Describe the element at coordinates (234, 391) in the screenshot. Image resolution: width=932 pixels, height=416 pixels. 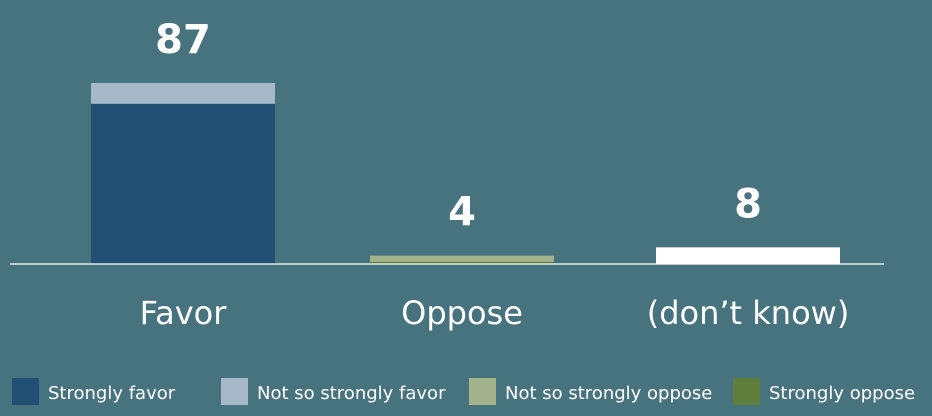
I see `legend-swatch-not-so-strongly-favor` at that location.